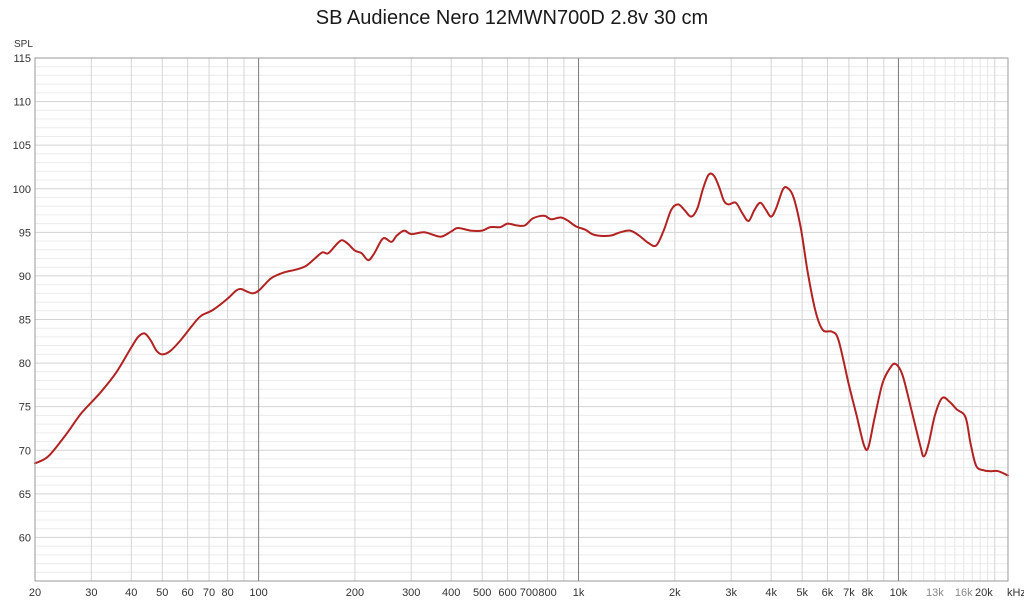 This screenshot has height=601, width=1024. I want to click on x-tick-label: 30, so click(91, 593).